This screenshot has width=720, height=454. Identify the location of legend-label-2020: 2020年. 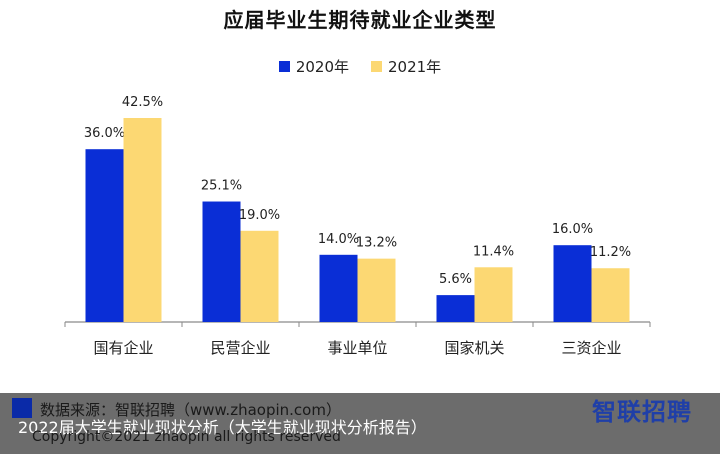
(322, 67).